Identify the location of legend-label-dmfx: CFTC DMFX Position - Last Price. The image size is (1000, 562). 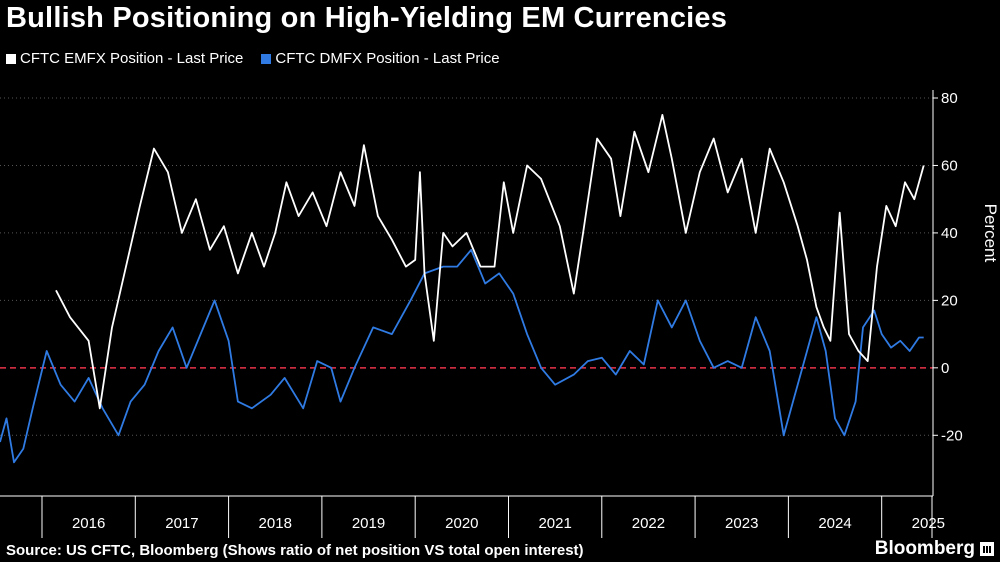
(387, 58).